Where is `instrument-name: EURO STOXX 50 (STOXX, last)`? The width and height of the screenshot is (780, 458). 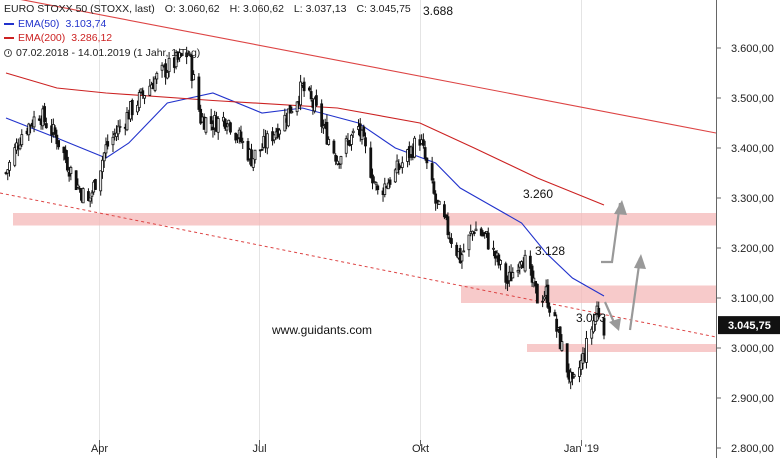
instrument-name: EURO STOXX 50 (STOXX, last) is located at coordinates (79, 9).